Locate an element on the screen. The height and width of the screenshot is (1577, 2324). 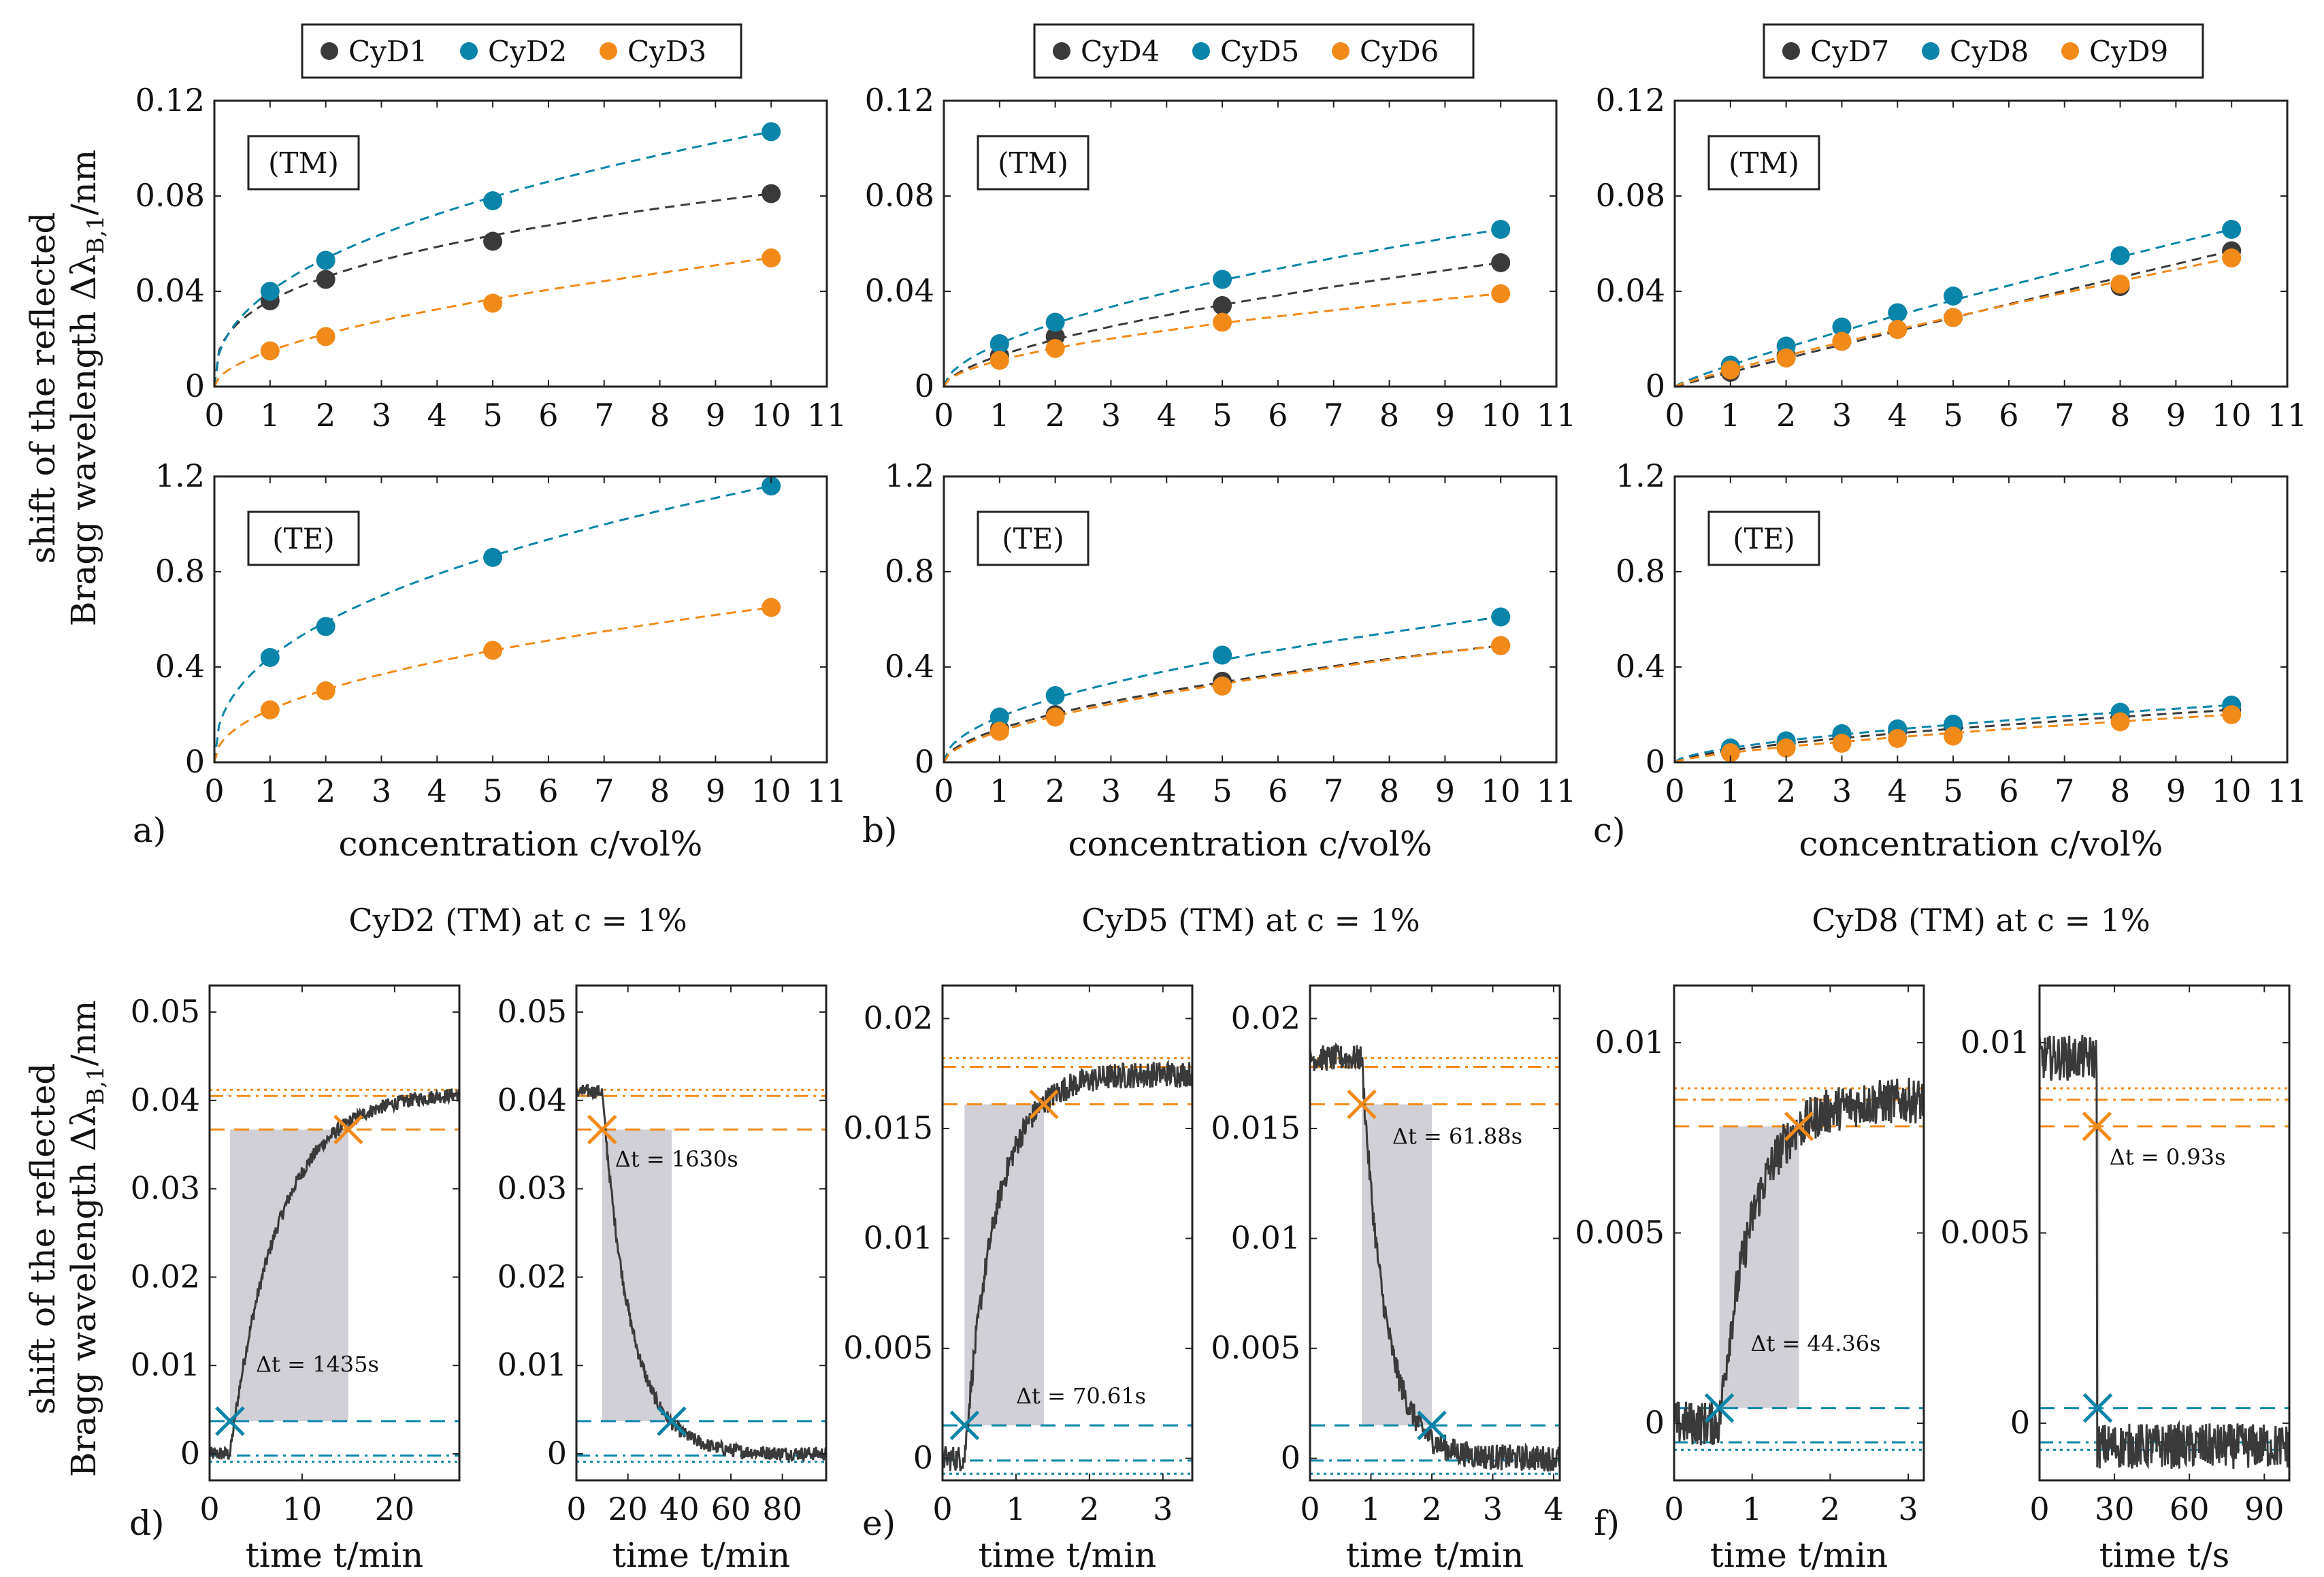
point-CyD1 is located at coordinates (771, 194).